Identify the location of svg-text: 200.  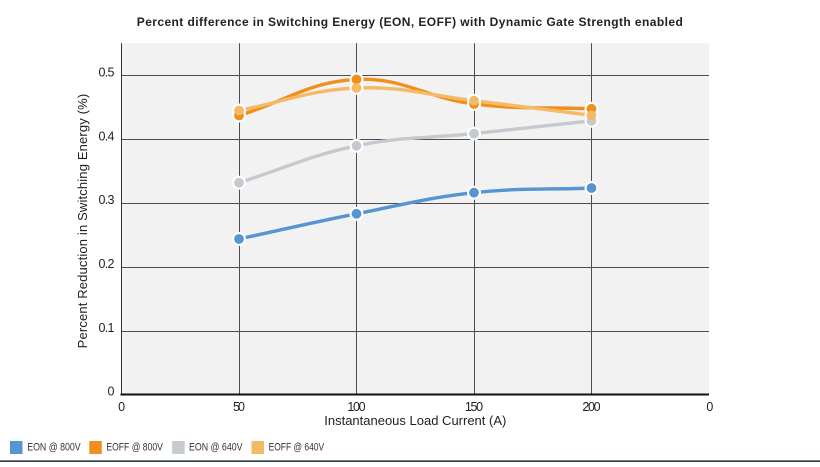
(591, 407).